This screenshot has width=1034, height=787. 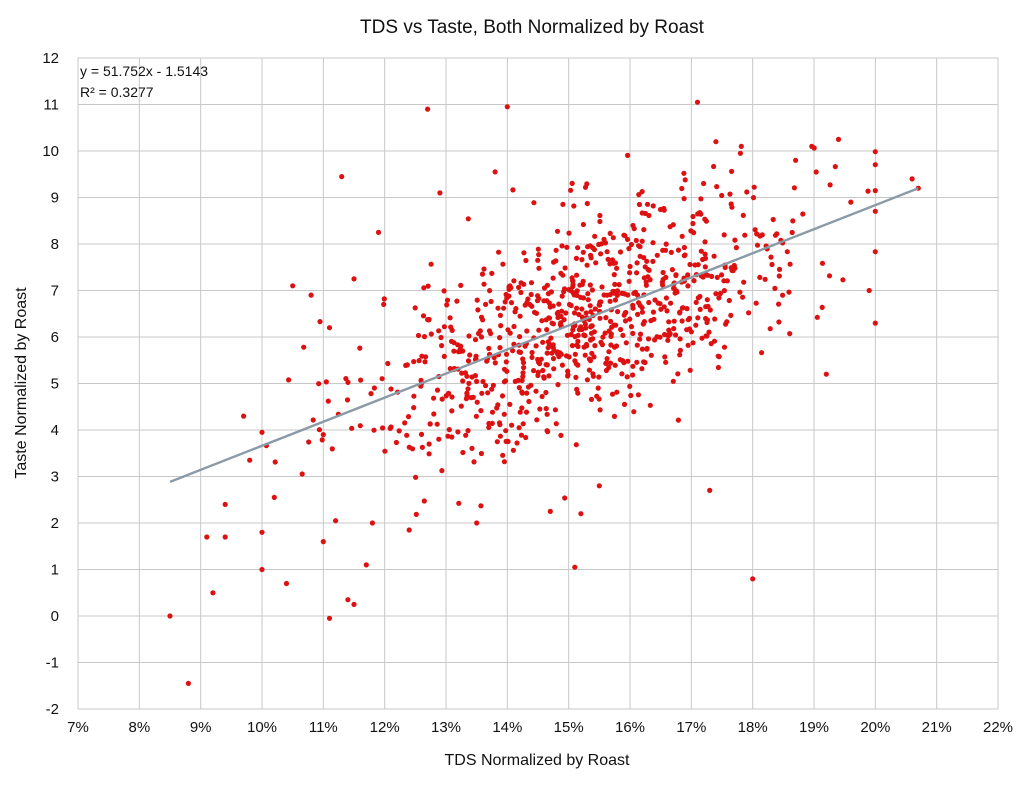 What do you see at coordinates (569, 727) in the screenshot?
I see `x-tick-label: 15%` at bounding box center [569, 727].